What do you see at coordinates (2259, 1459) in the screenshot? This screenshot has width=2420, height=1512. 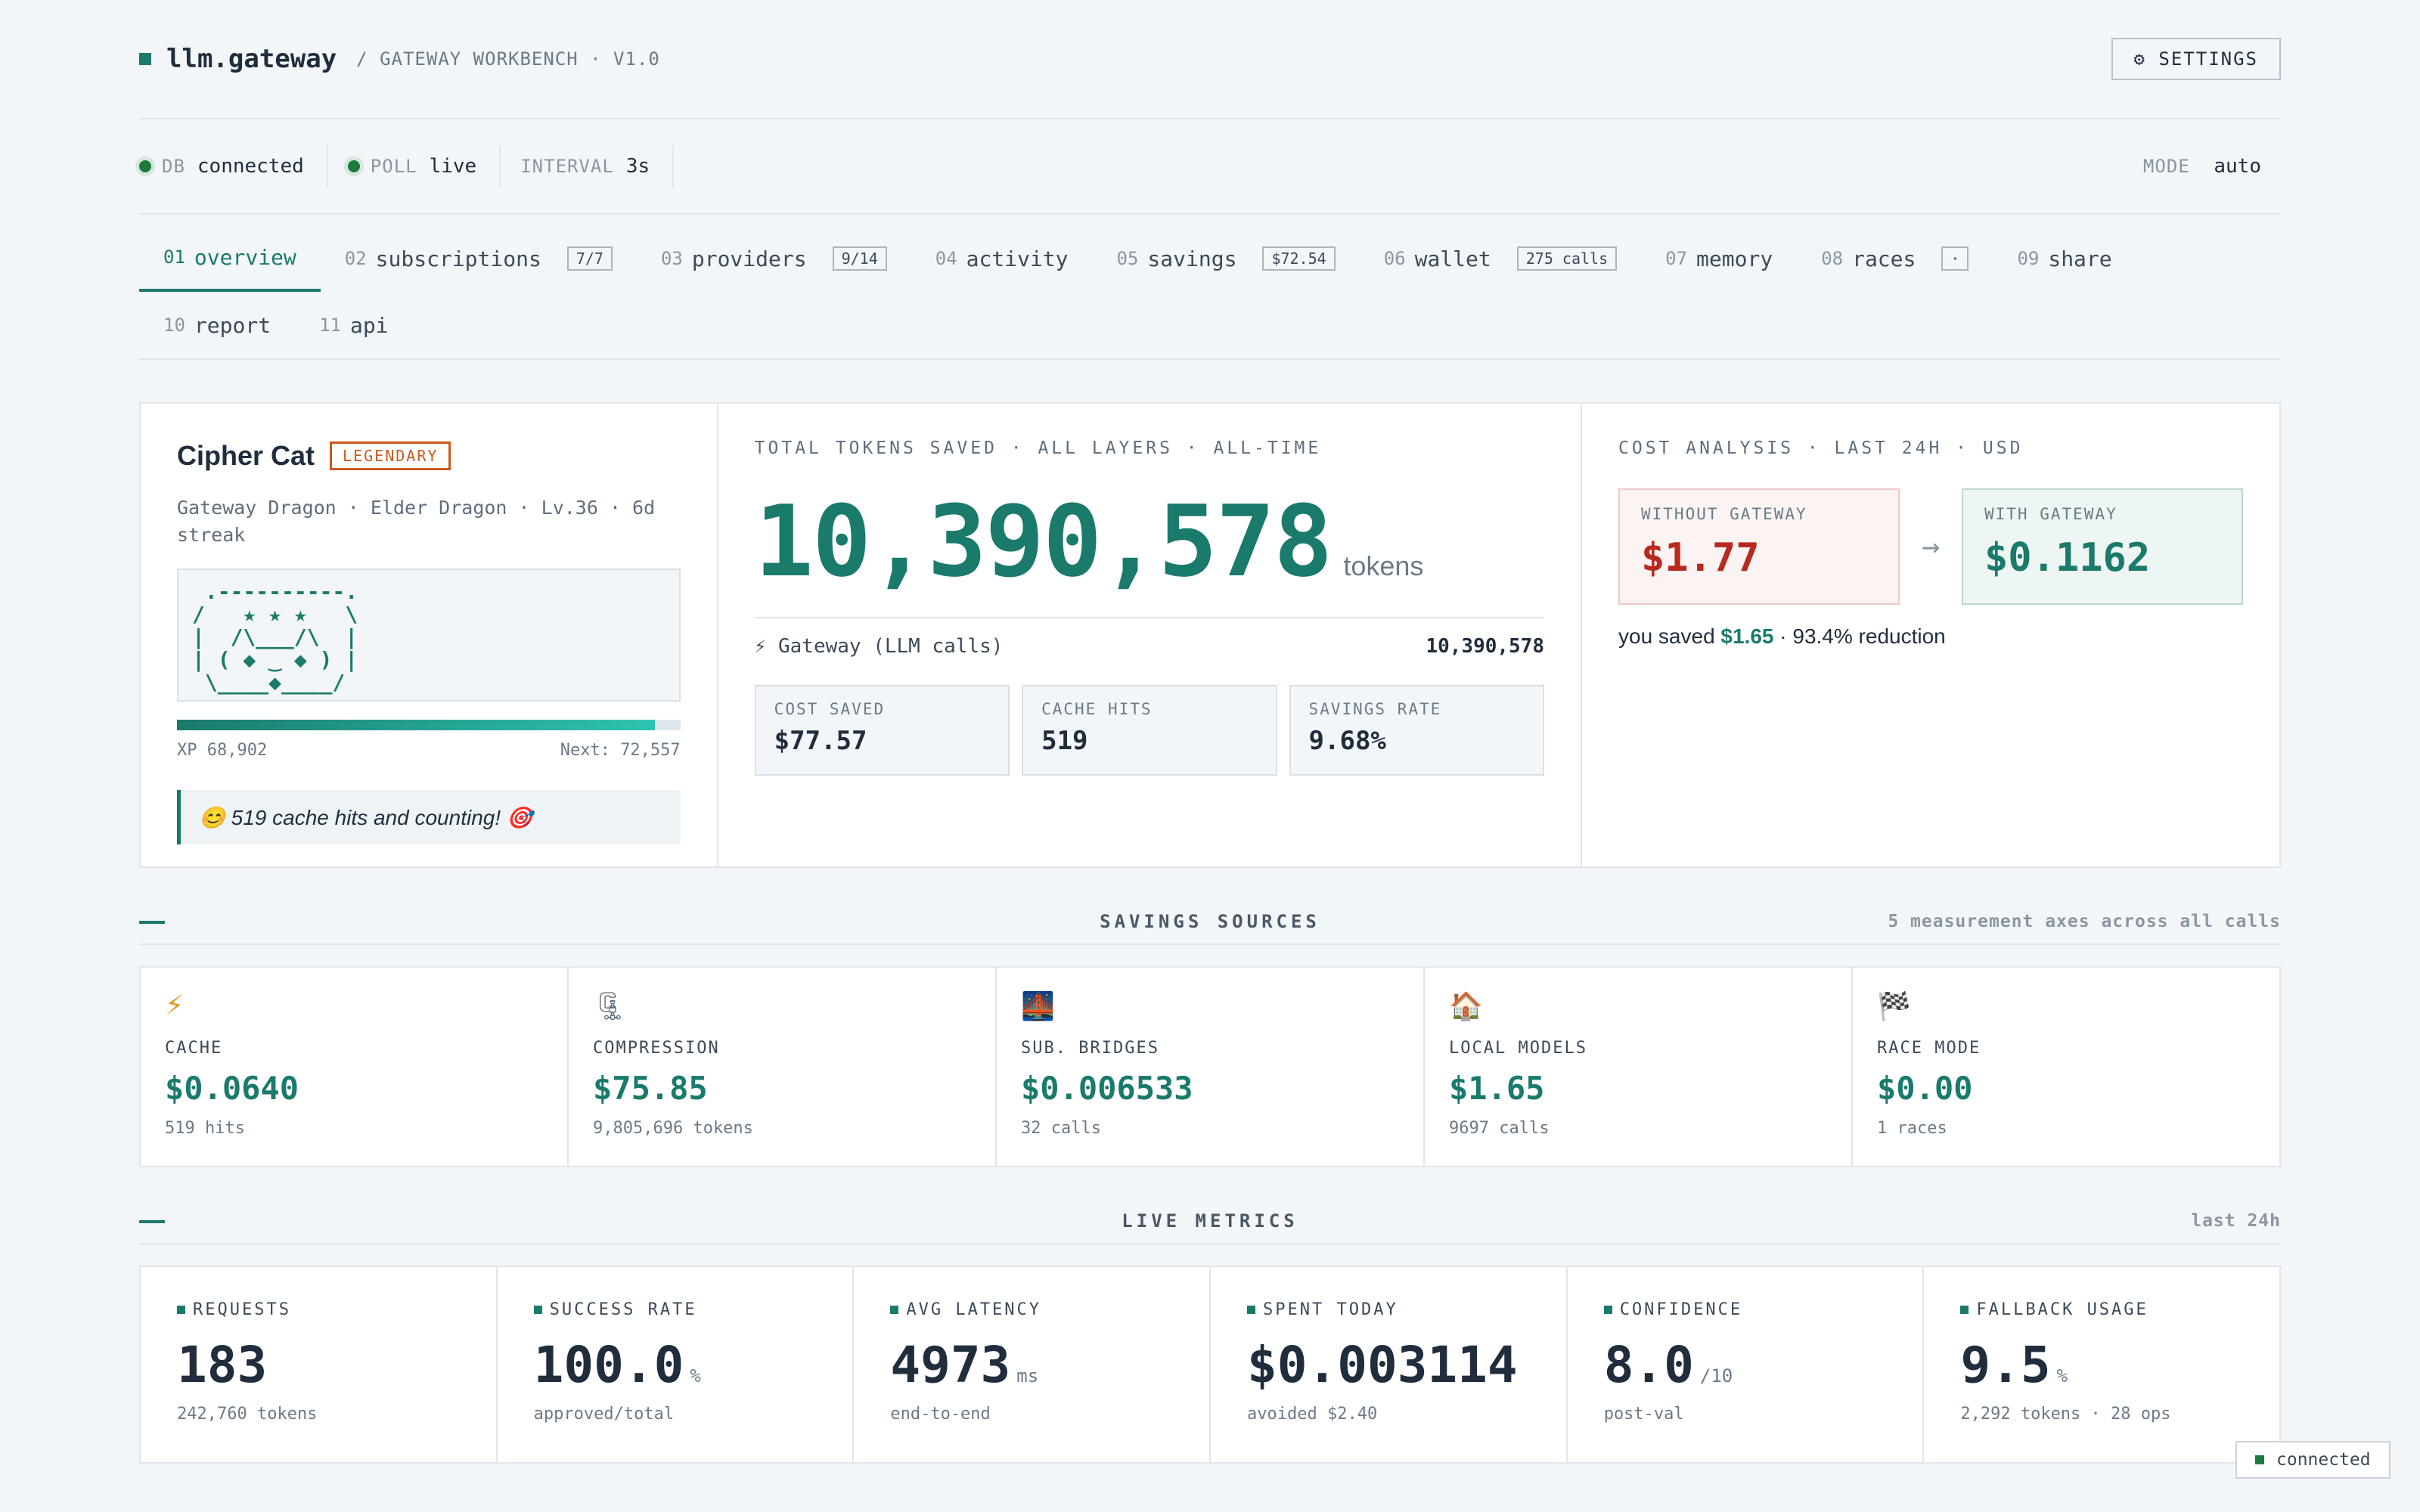 I see `connected-dot-icon` at bounding box center [2259, 1459].